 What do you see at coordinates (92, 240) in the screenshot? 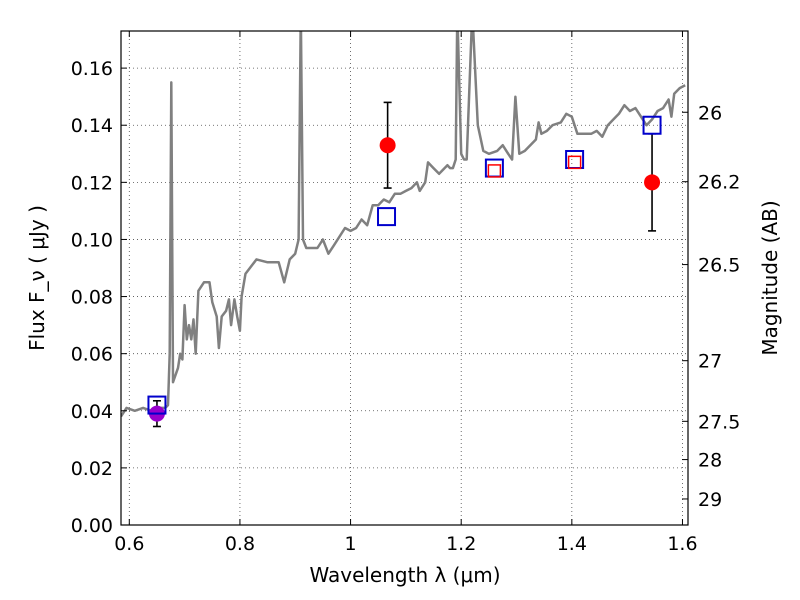
I see `y-tick-label: 0.10` at bounding box center [92, 240].